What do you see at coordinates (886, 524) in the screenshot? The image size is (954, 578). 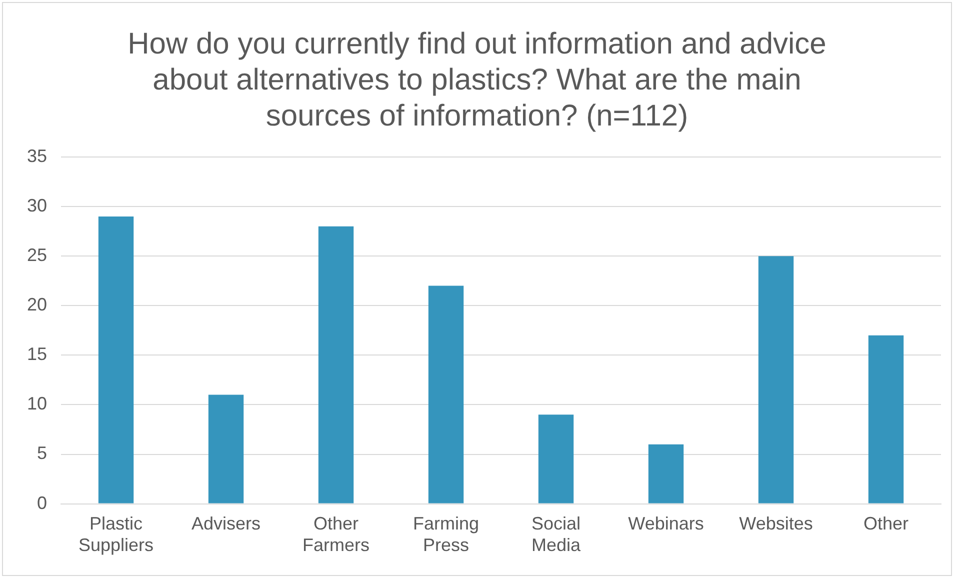 I see `x-tick-label: Other` at bounding box center [886, 524].